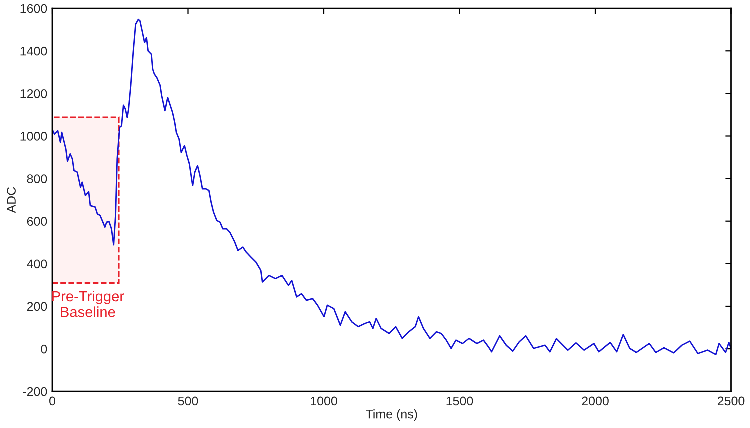 Image resolution: width=750 pixels, height=428 pixels. What do you see at coordinates (34, 93) in the screenshot?
I see `y-tick-label: 1200` at bounding box center [34, 93].